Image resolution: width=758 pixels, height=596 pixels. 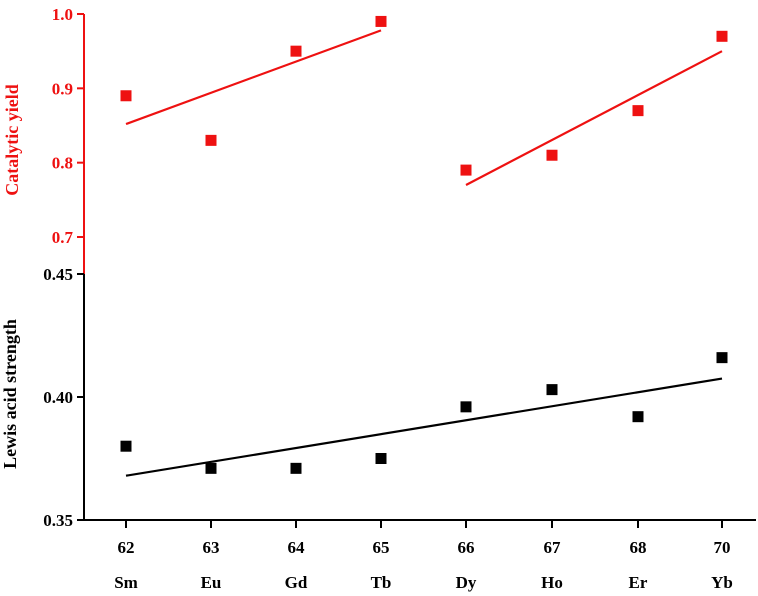 I want to click on x-tick-label-number: 66, so click(x=466, y=547).